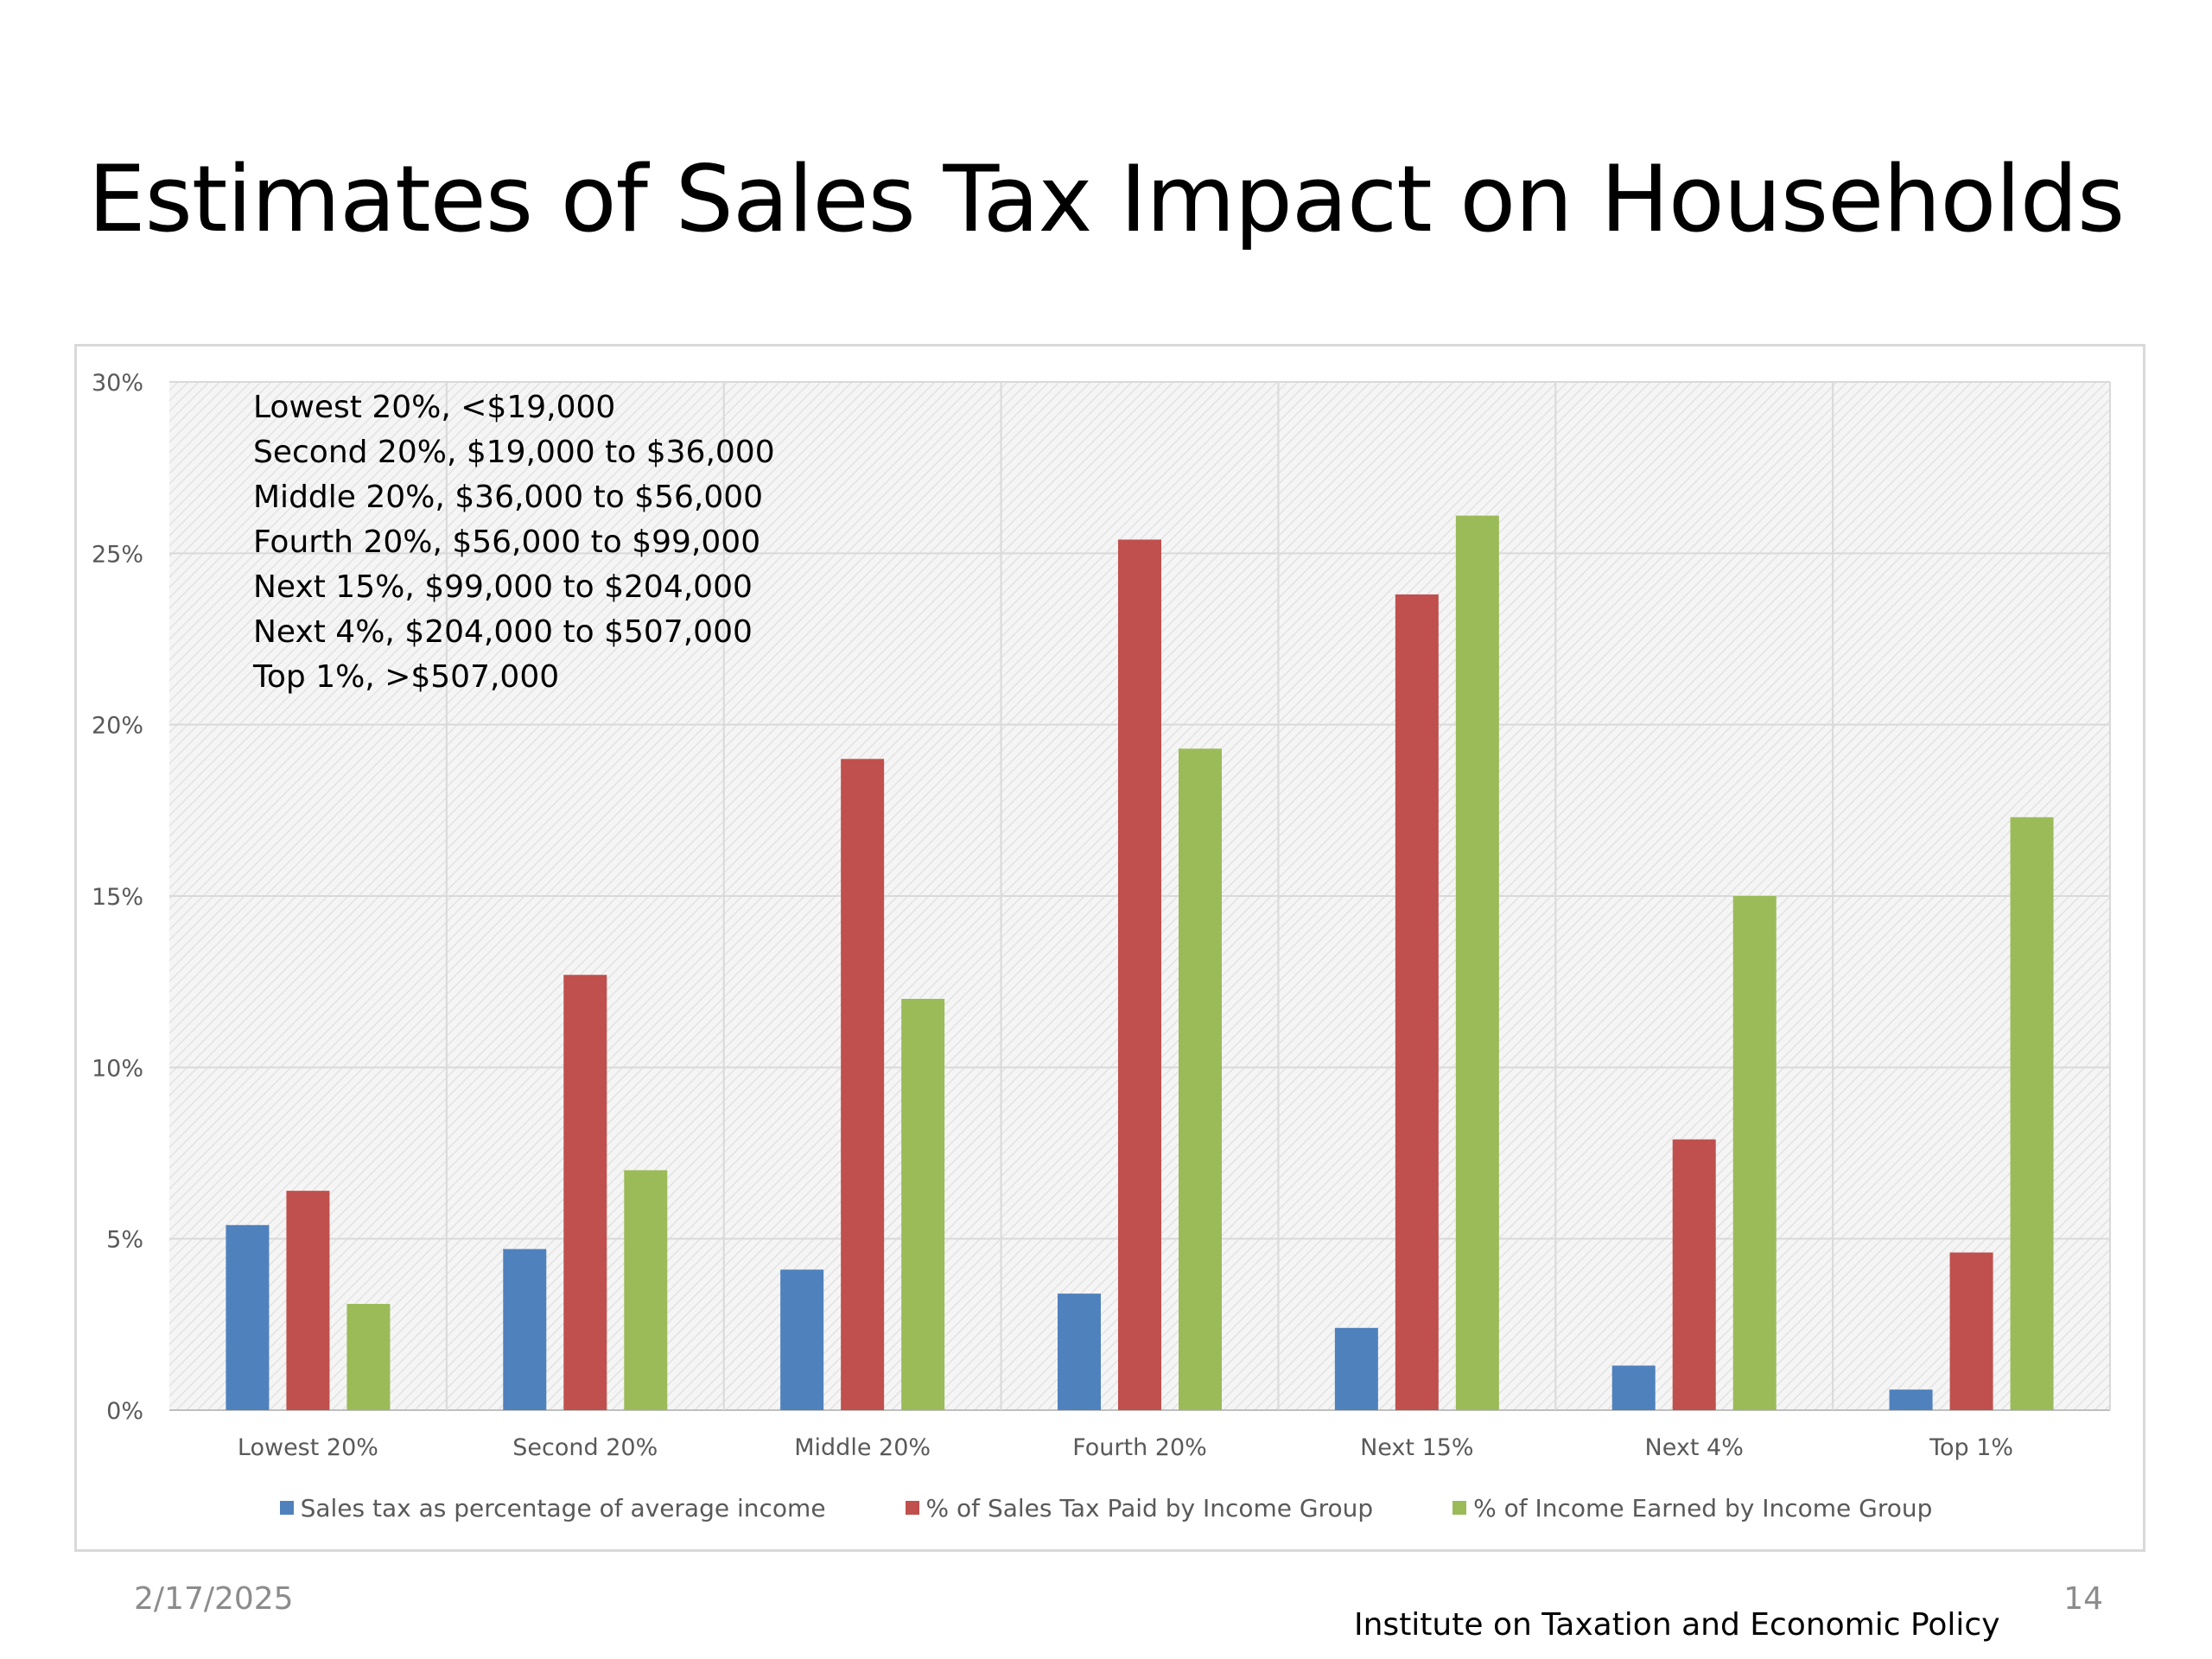 This screenshot has width=2212, height=1659. I want to click on income-bracket-line: Fourth 20%, $56,000 to $99,000, so click(507, 542).